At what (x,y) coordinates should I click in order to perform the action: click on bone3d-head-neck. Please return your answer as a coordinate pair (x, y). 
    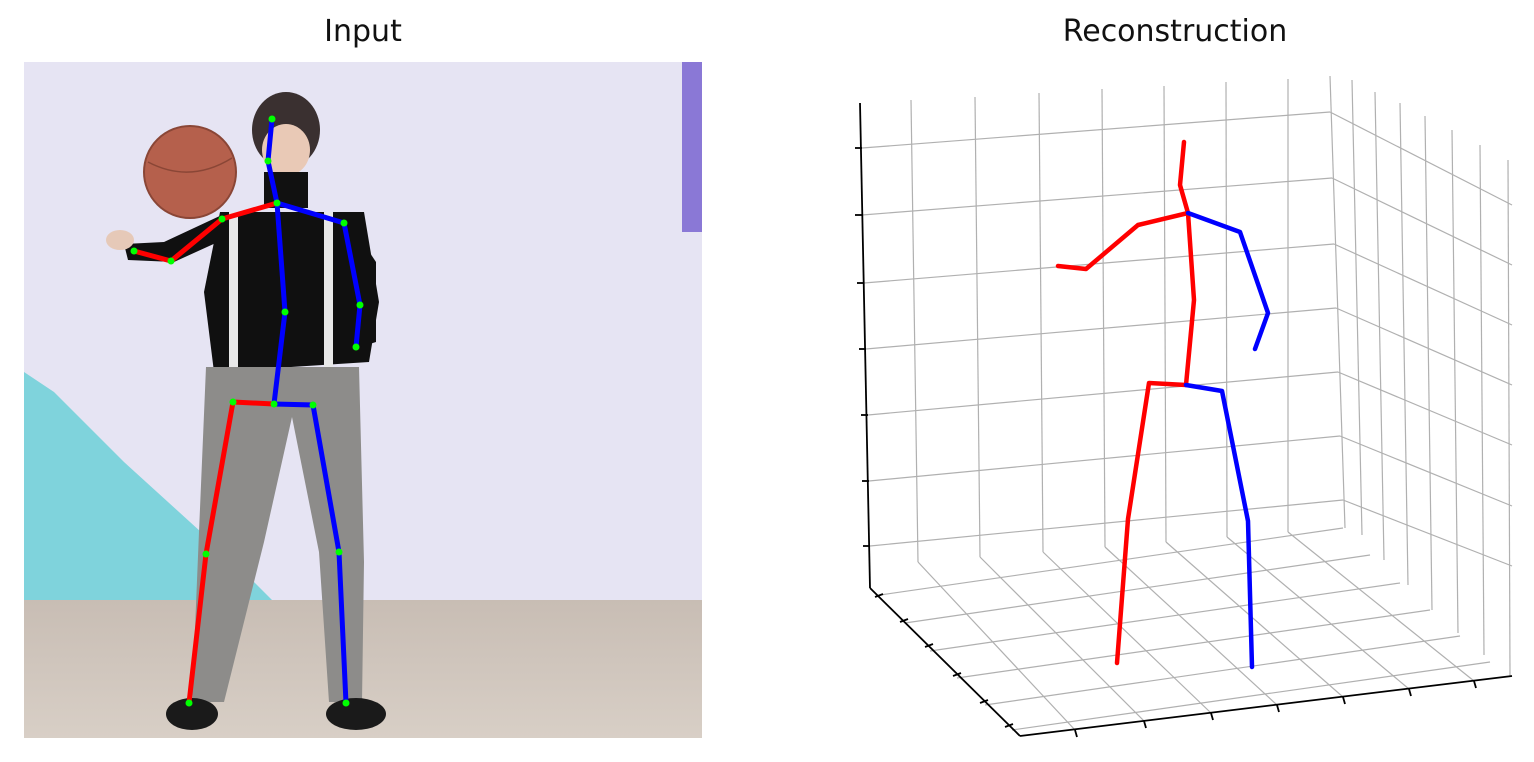
    Looking at the image, I should click on (1184, 177).